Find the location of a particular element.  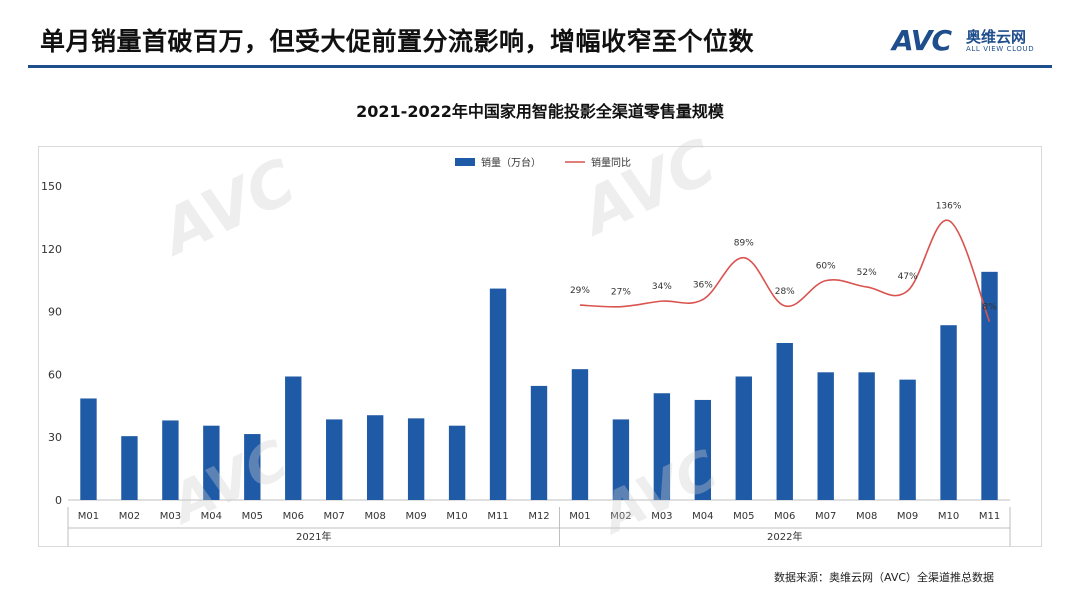

legend-line-label: 销量同比 is located at coordinates (611, 162).